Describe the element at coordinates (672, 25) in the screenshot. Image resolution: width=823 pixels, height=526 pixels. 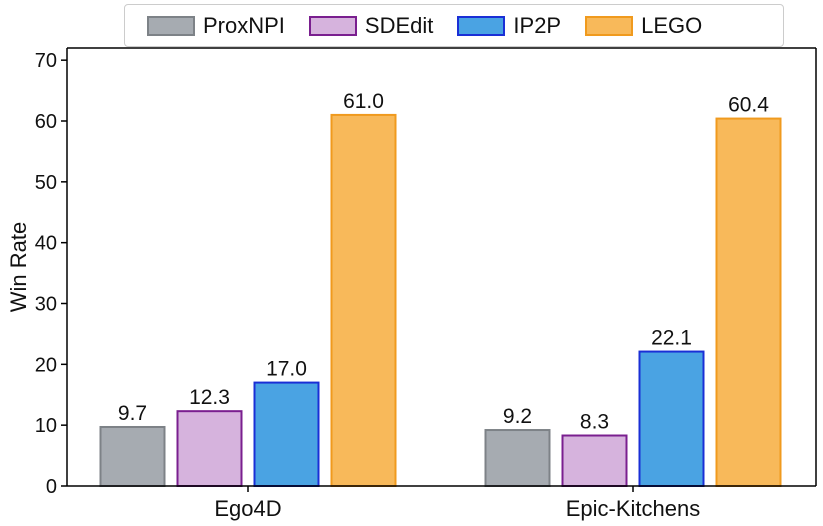
I see `legend-label: LEGO` at that location.